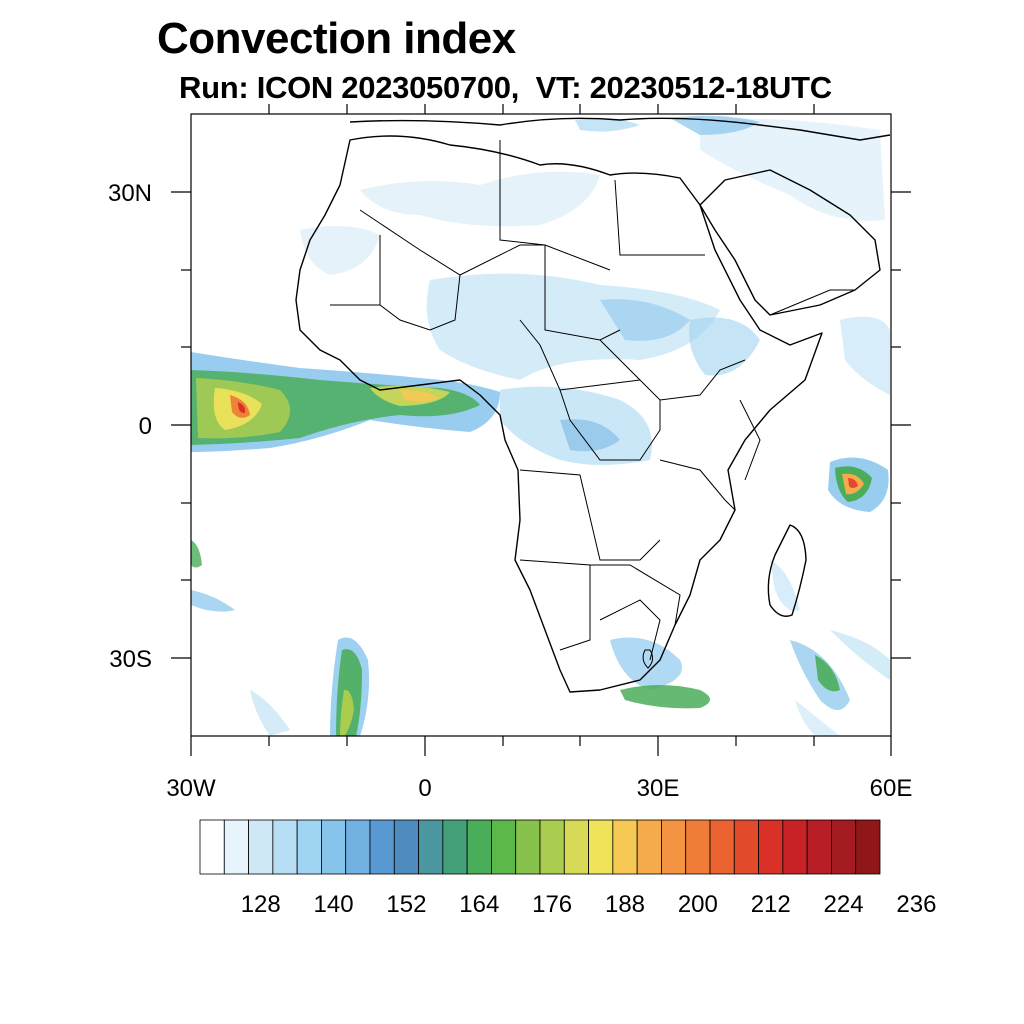  What do you see at coordinates (479, 904) in the screenshot?
I see `colorbar-label: 164` at bounding box center [479, 904].